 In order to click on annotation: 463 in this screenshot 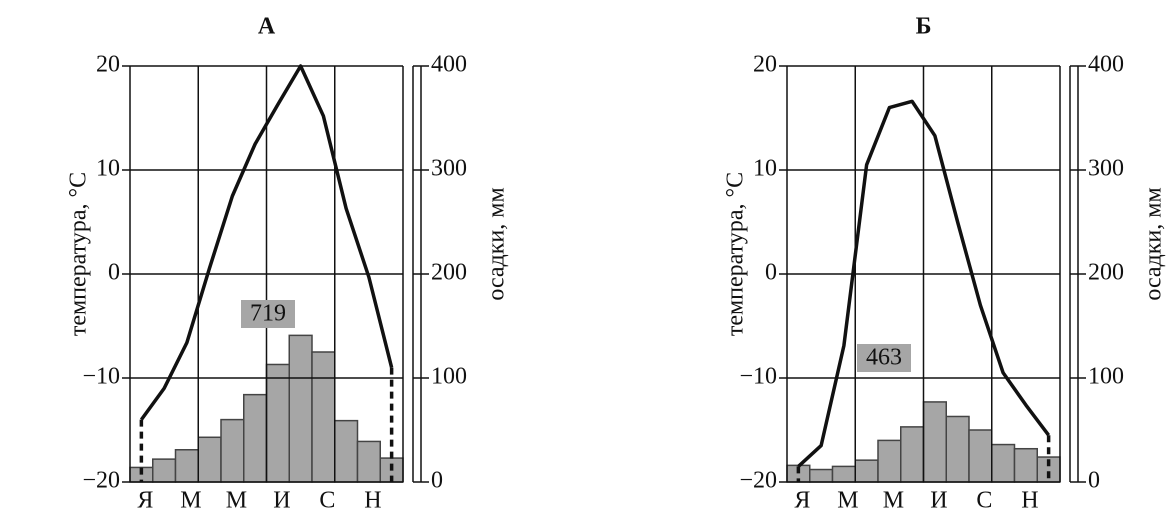, I will do `click(884, 358)`.